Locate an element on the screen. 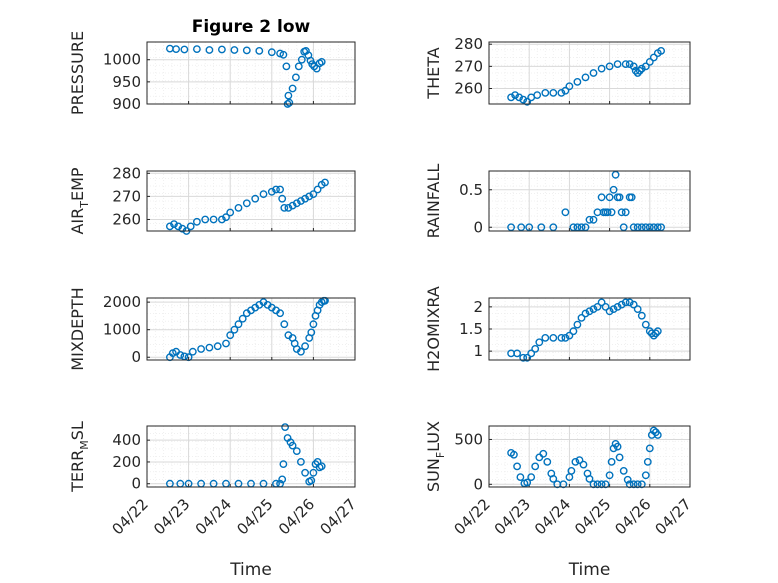 The width and height of the screenshot is (778, 583). y-axis-label: MIXDEPTH is located at coordinates (77, 328).